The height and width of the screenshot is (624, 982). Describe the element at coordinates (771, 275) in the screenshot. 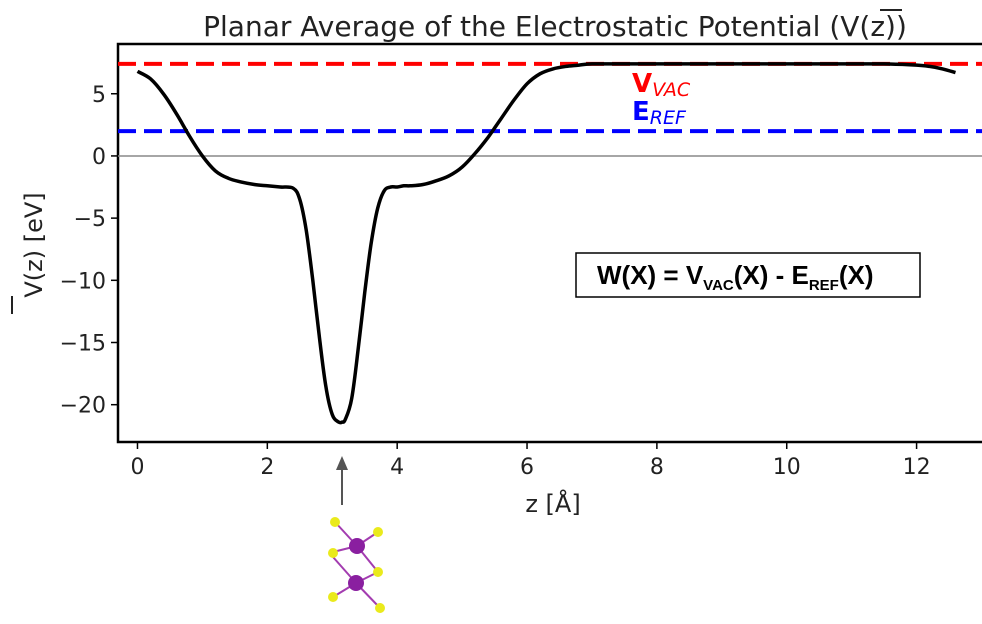

I see `formula-part: (X) - E` at that location.